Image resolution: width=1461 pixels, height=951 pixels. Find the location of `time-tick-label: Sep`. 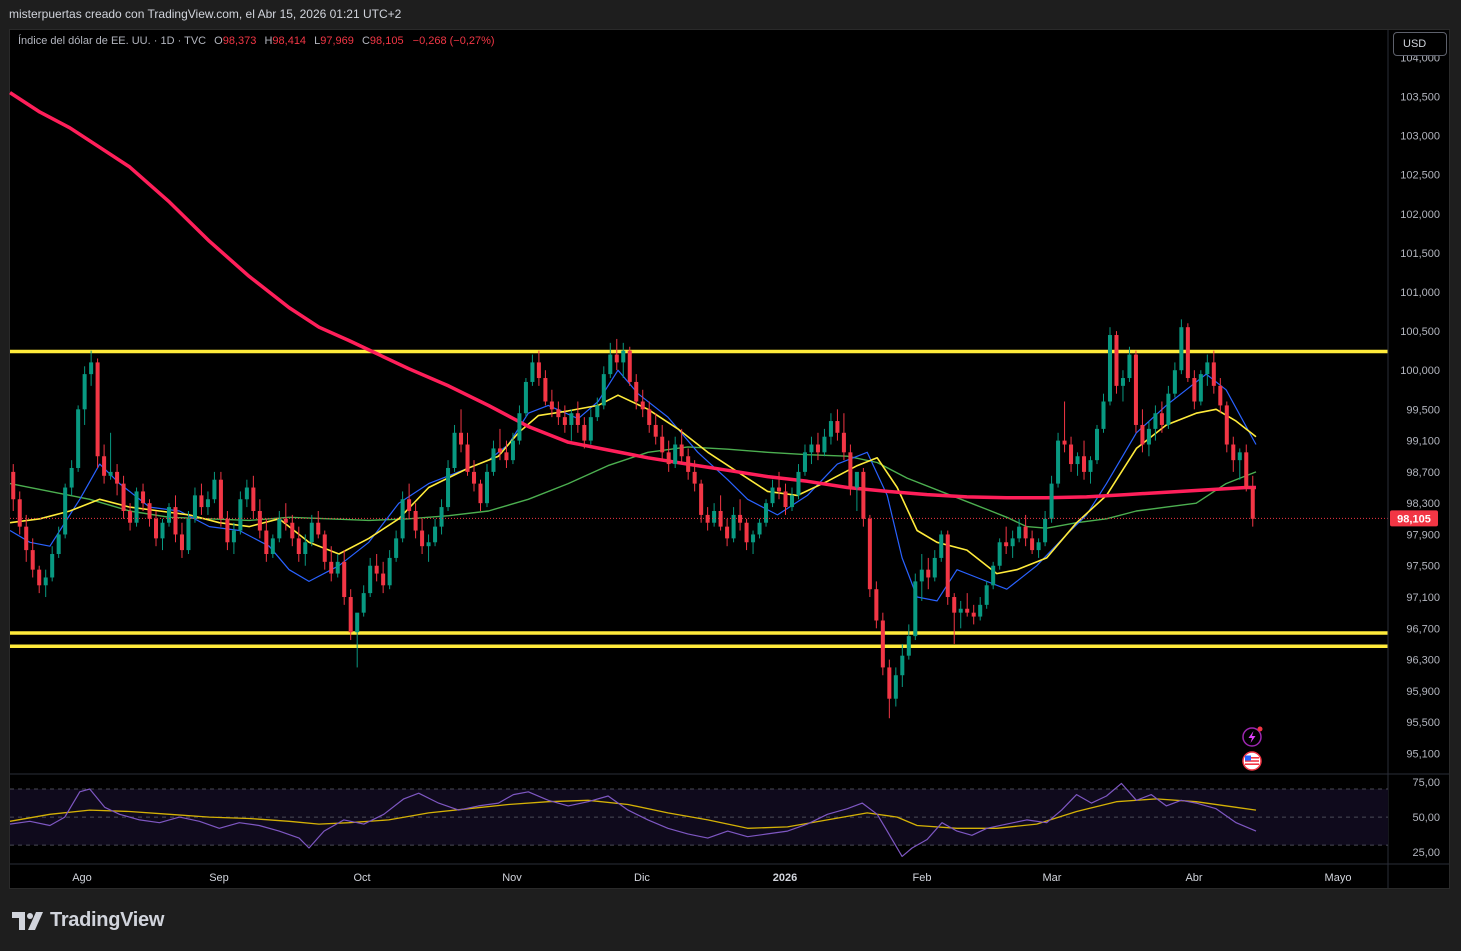

time-tick-label: Sep is located at coordinates (219, 878).